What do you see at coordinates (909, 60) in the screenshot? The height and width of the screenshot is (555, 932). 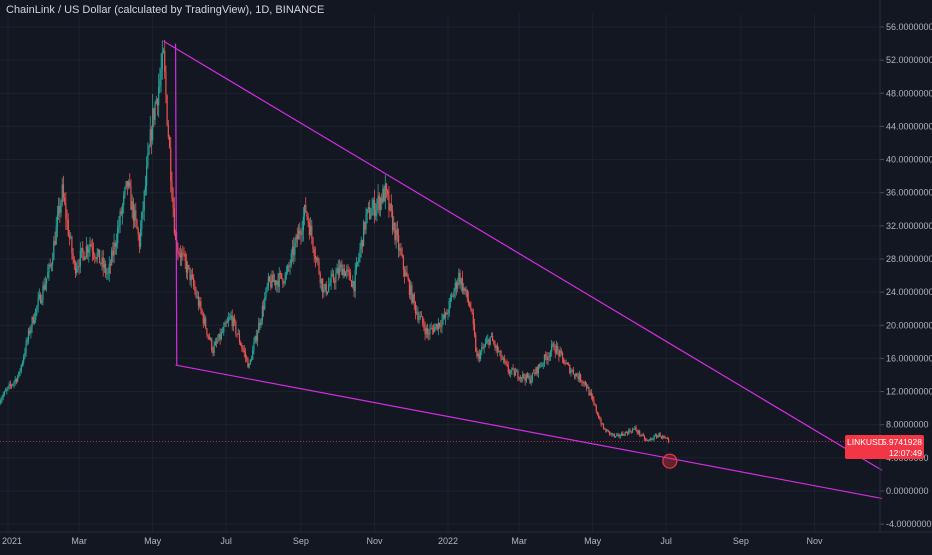 I see `y-tick-label: 52.0000000` at bounding box center [909, 60].